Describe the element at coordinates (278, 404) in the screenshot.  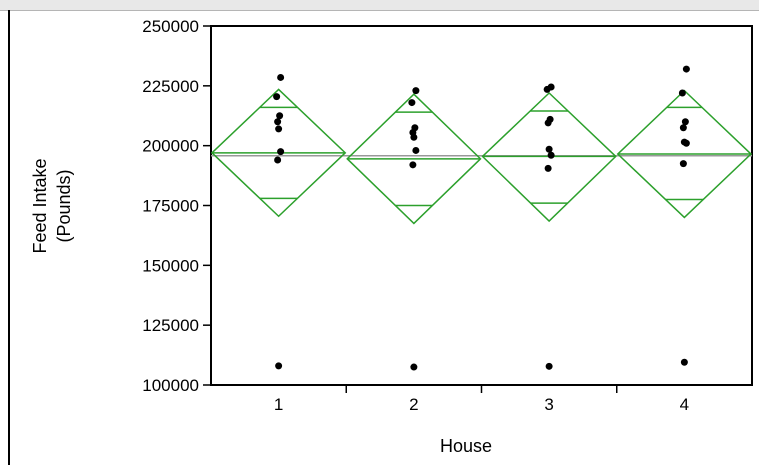
I see `x-tick-label: 1` at that location.